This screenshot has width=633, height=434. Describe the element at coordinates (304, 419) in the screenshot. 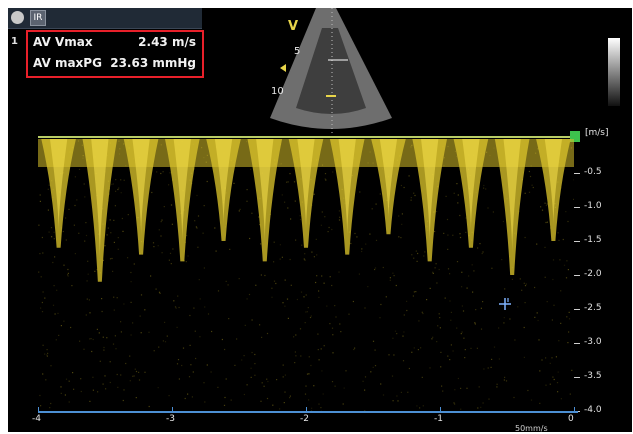

I see `x-tick-label: -2` at that location.